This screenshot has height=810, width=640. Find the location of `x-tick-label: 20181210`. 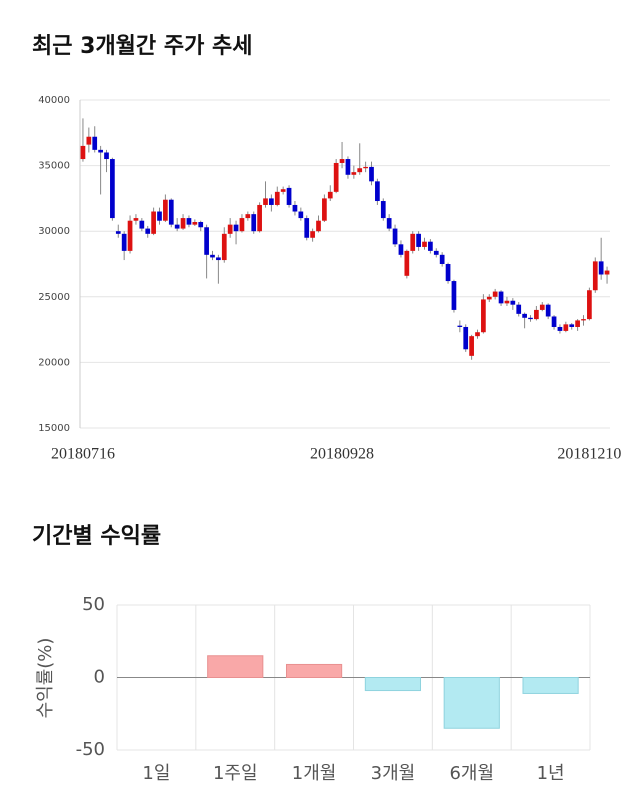

x-tick-label: 20181210 is located at coordinates (589, 454).